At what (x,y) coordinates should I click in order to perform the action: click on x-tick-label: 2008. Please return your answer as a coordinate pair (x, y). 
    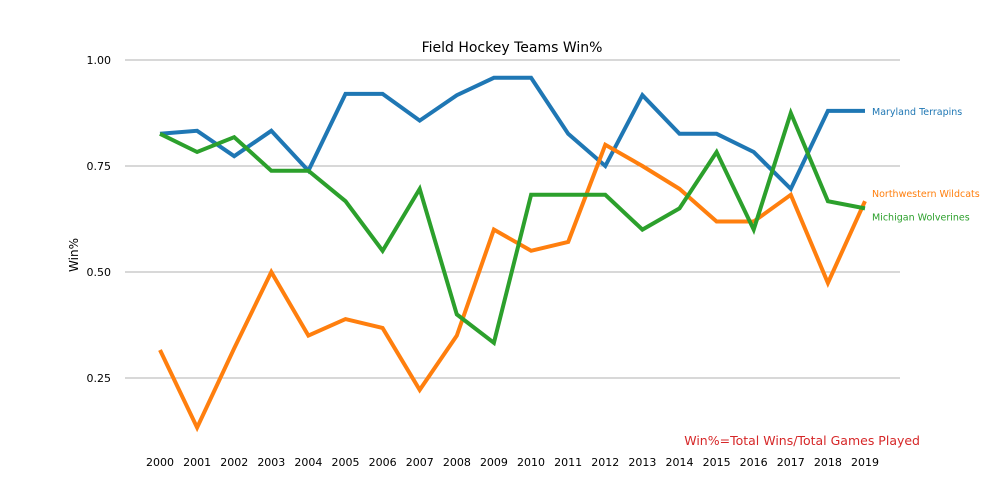
    Looking at the image, I should click on (457, 462).